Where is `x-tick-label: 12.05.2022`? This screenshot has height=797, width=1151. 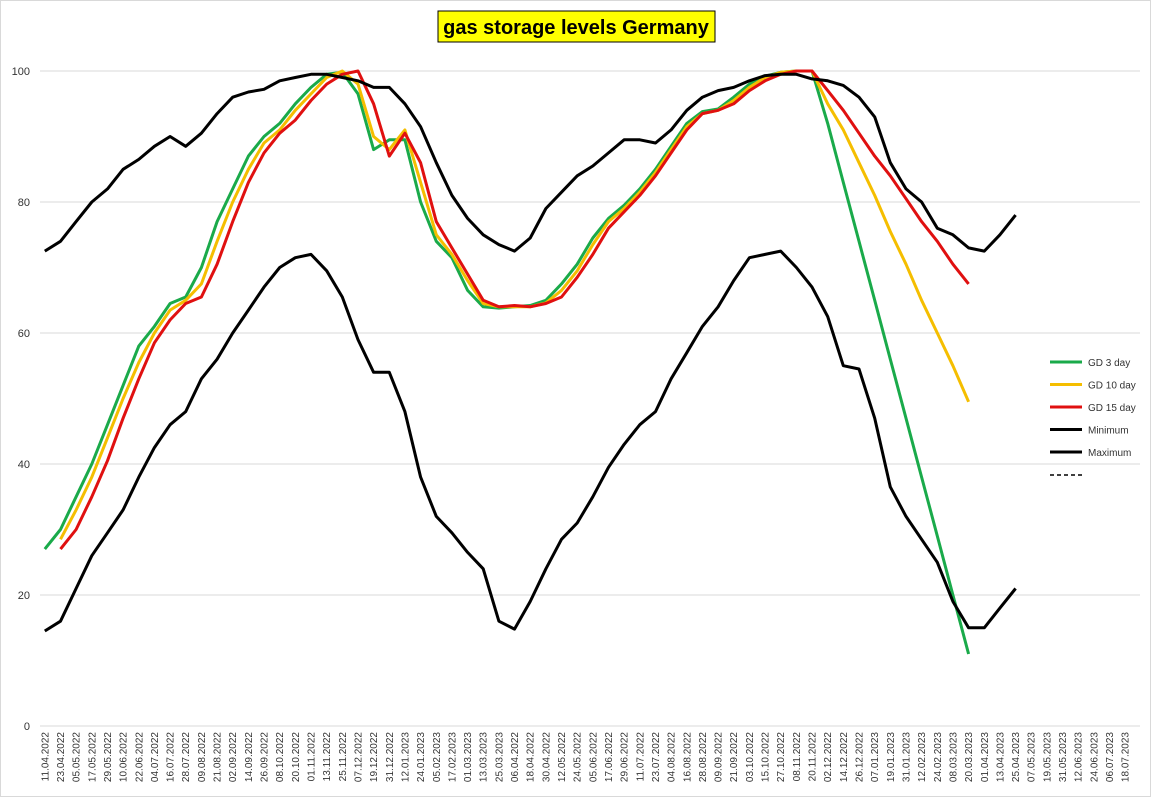 x-tick-label: 12.05.2022 is located at coordinates (562, 757).